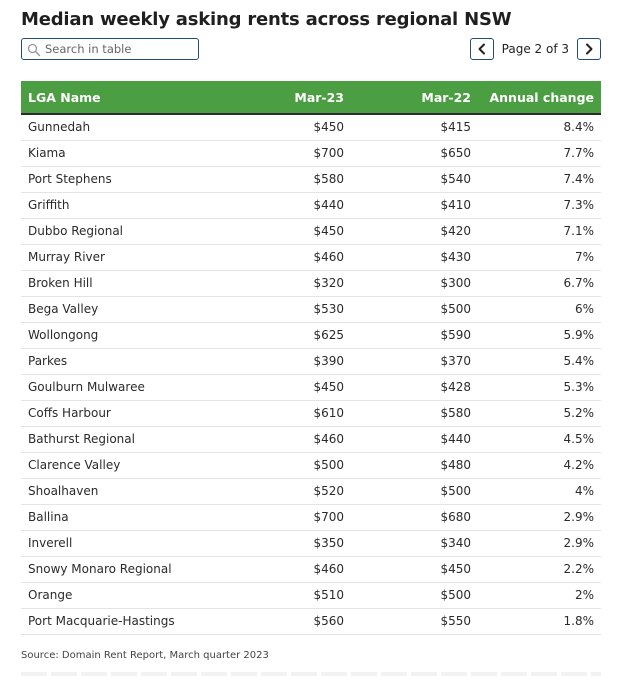 Image resolution: width=627 pixels, height=684 pixels. Describe the element at coordinates (59, 127) in the screenshot. I see `lga-name-cell: Gunnedah` at that location.